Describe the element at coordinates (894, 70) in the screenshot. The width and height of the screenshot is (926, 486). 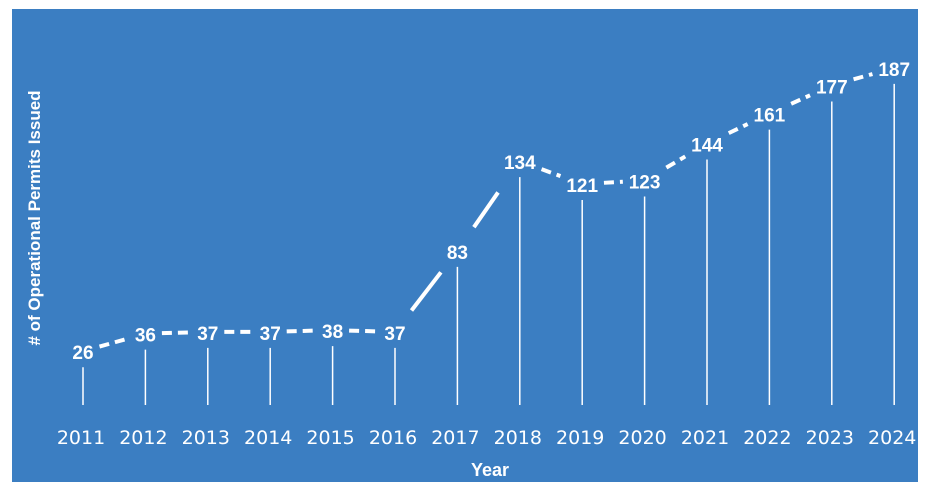
I see `data-label: 187` at that location.